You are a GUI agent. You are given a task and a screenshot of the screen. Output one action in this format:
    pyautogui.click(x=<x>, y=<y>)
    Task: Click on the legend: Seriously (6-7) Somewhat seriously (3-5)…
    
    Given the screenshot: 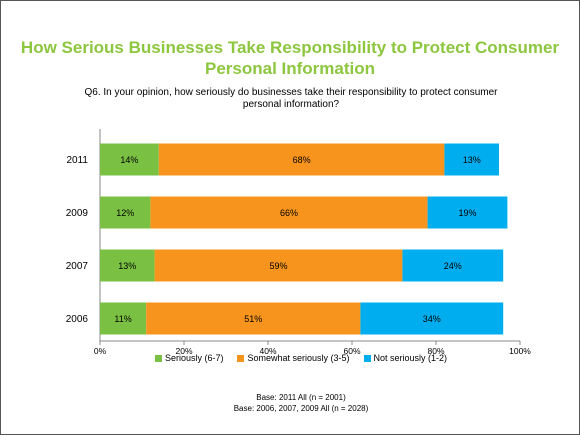 What is the action you would take?
    pyautogui.click(x=301, y=358)
    